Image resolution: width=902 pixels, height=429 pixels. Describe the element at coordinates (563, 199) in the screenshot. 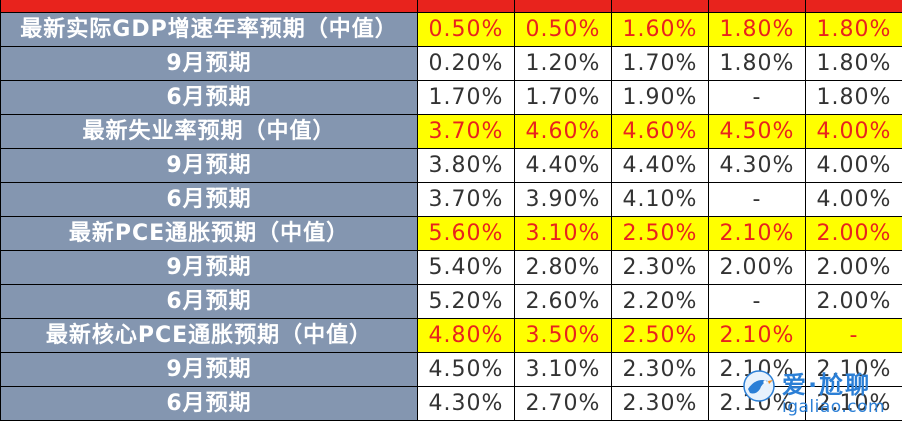

I see `value-cell: 3.90%` at that location.